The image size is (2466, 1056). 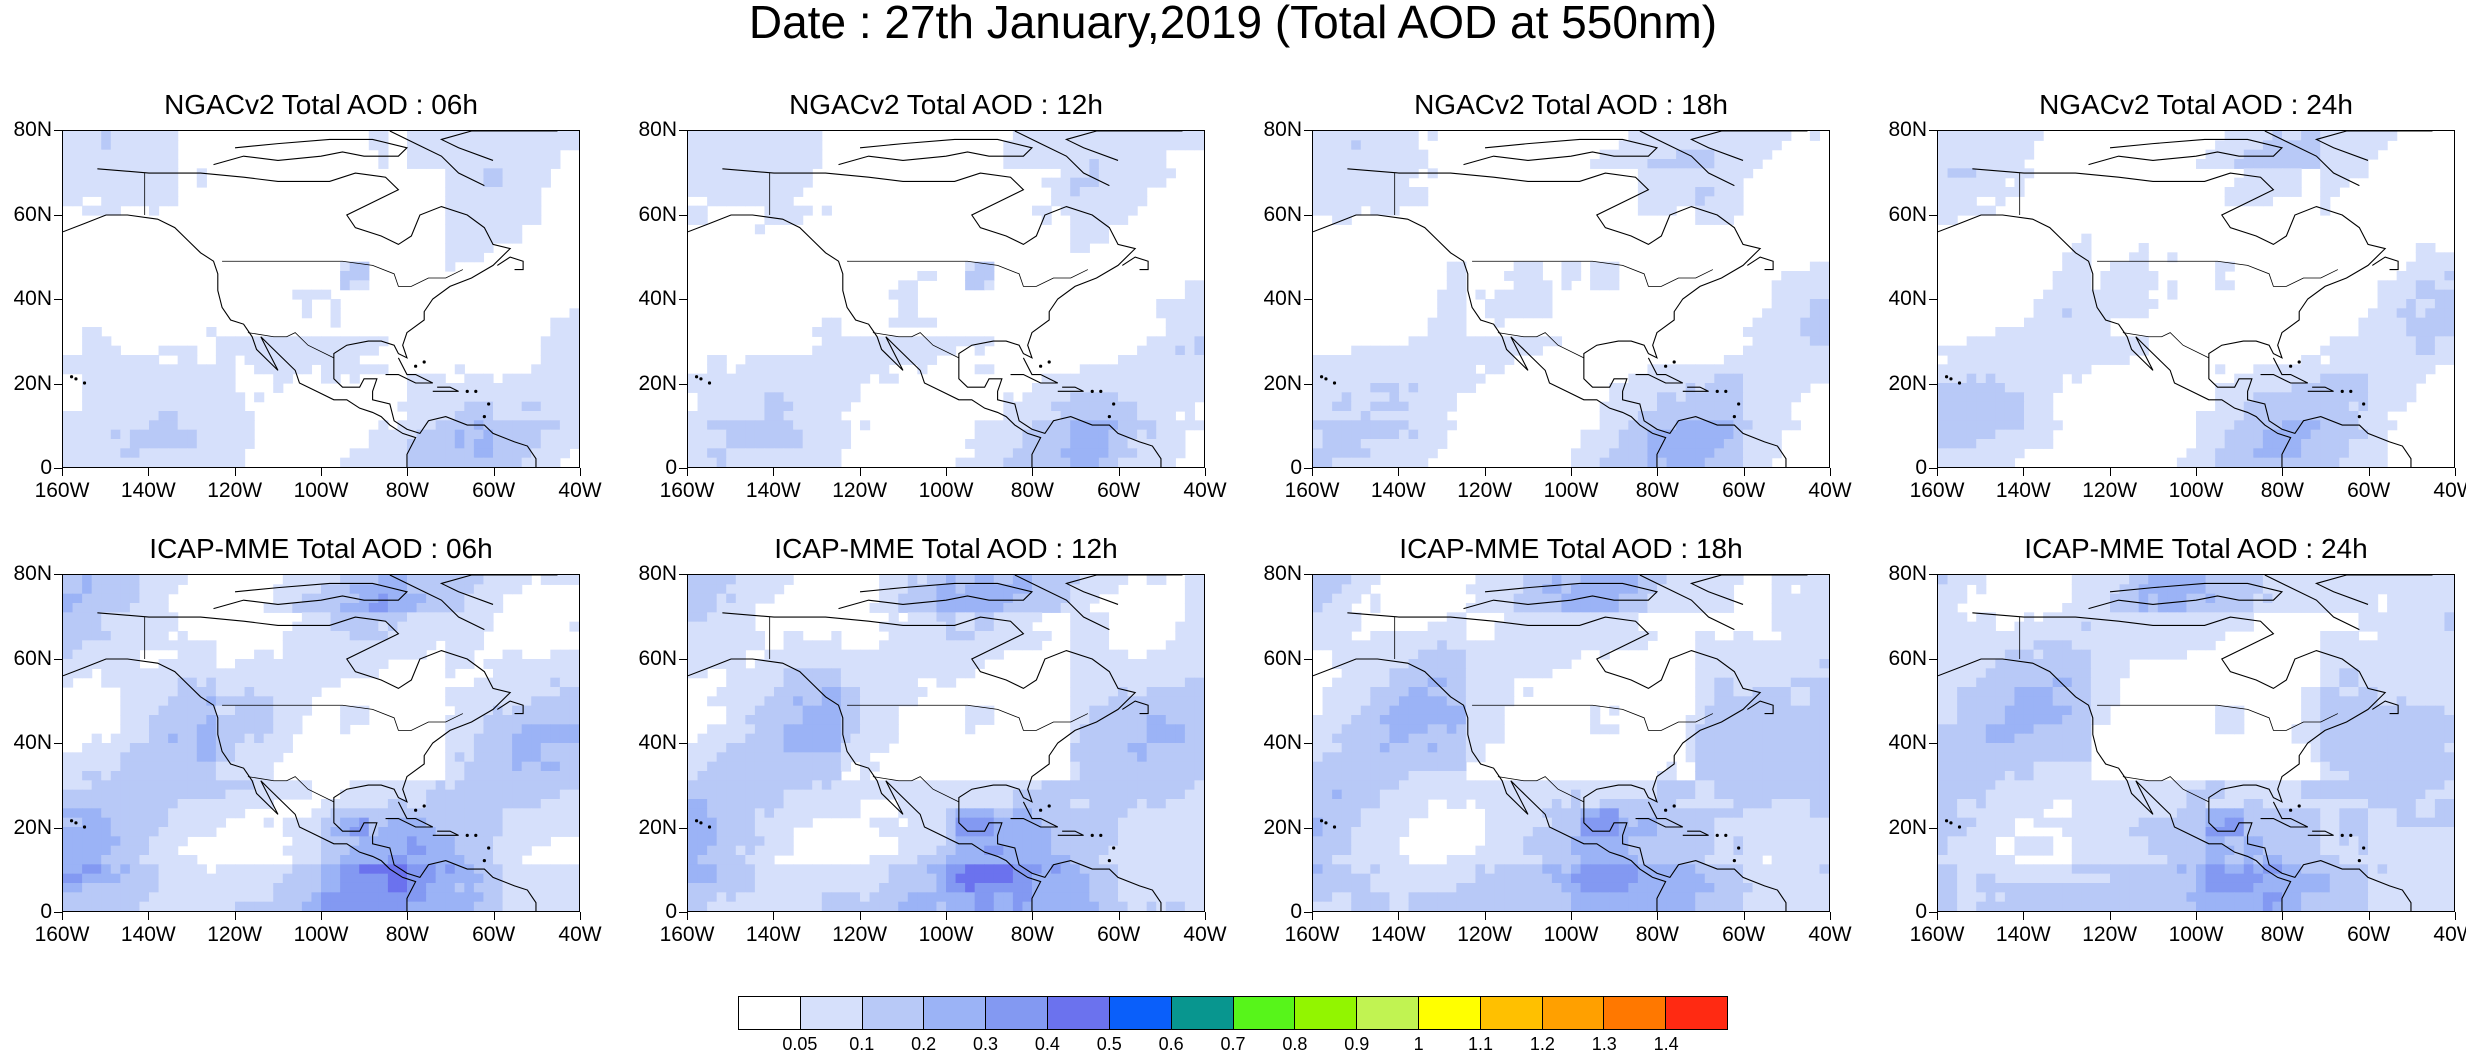 What do you see at coordinates (321, 490) in the screenshot?
I see `lon-tick-label: 100W` at bounding box center [321, 490].